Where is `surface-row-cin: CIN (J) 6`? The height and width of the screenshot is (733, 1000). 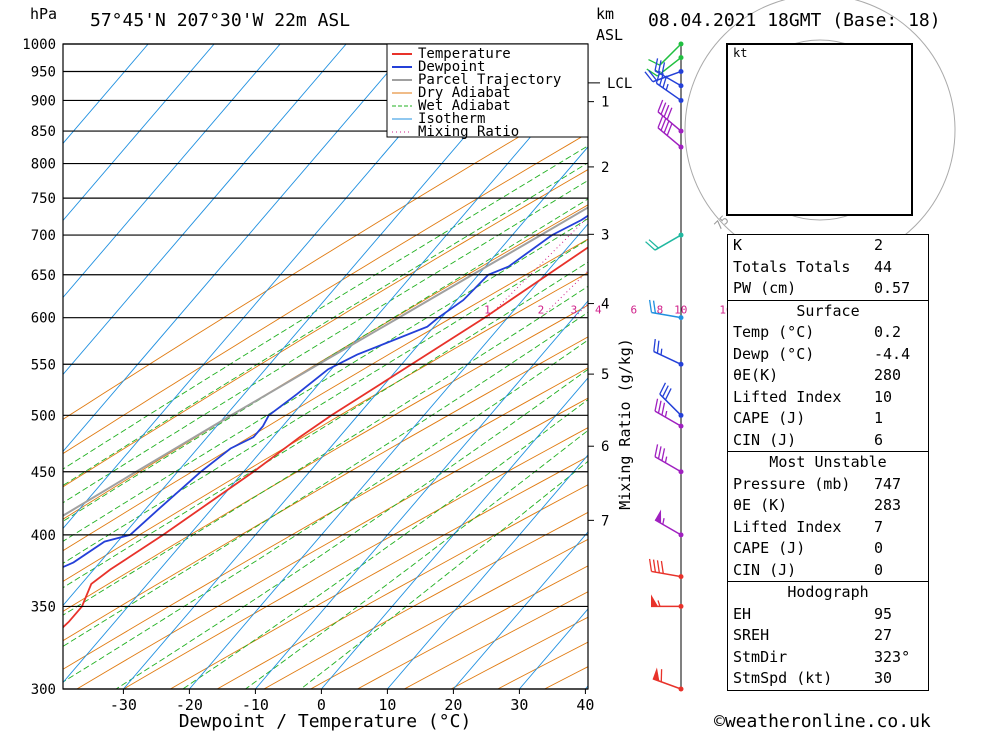 surface-row-cin: CIN (J) 6 is located at coordinates (808, 439).